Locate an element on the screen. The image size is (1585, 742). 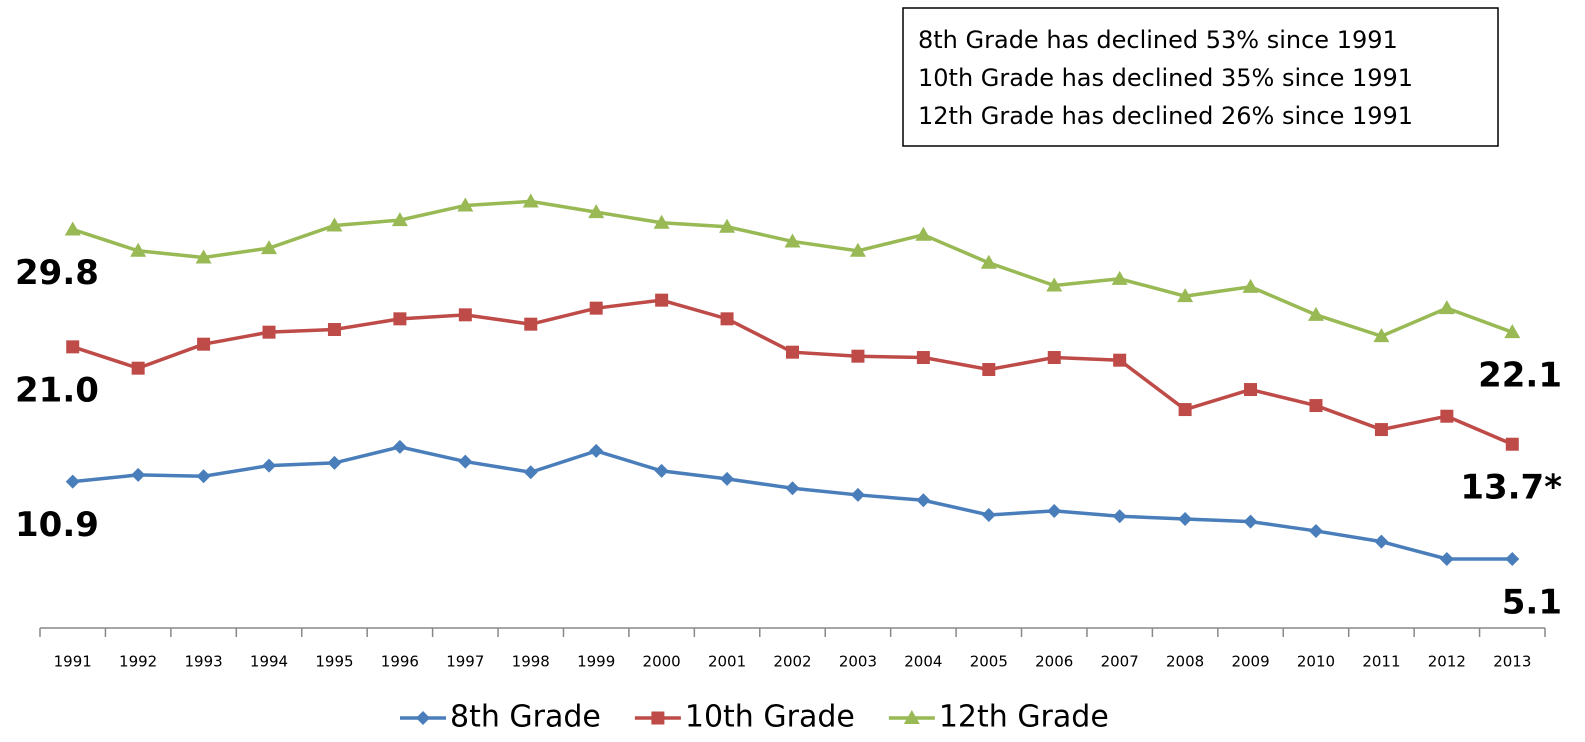
x-tick-label: 1999 is located at coordinates (596, 662).